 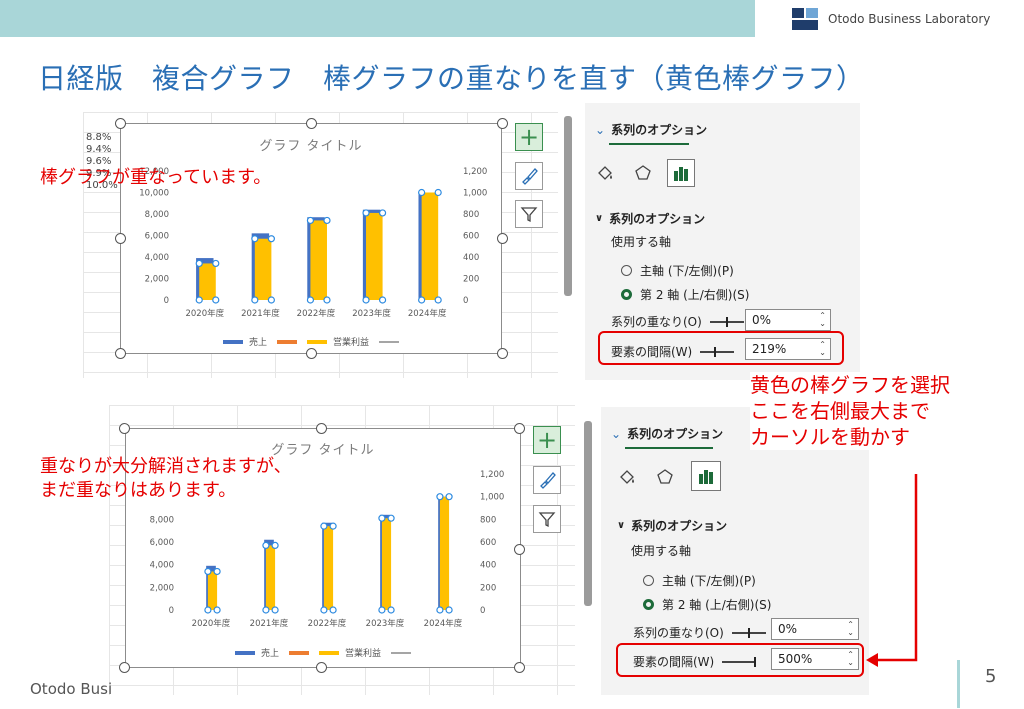 I want to click on gap-value: 500%, so click(x=795, y=659).